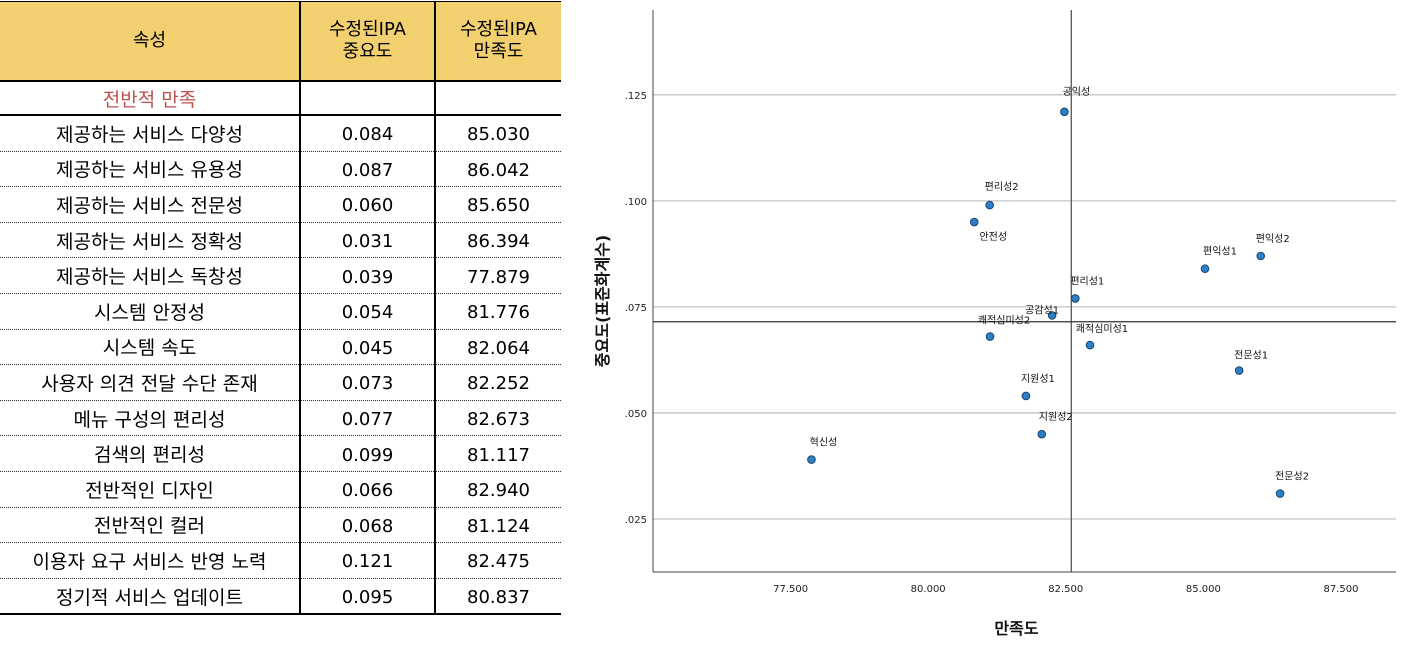 This screenshot has height=662, width=1407. Describe the element at coordinates (497, 169) in the screenshot. I see `satisfaction-cell: 86.042` at that location.